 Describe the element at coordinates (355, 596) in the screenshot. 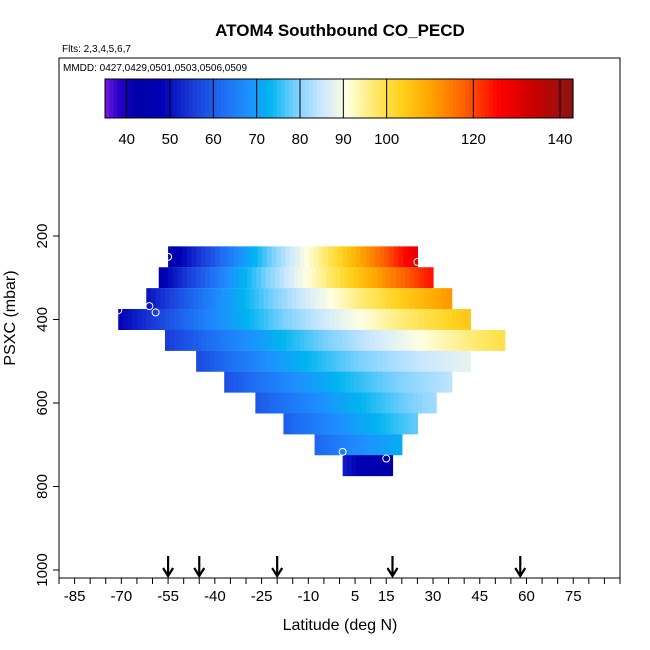

I see `x-tick-label: 5` at that location.